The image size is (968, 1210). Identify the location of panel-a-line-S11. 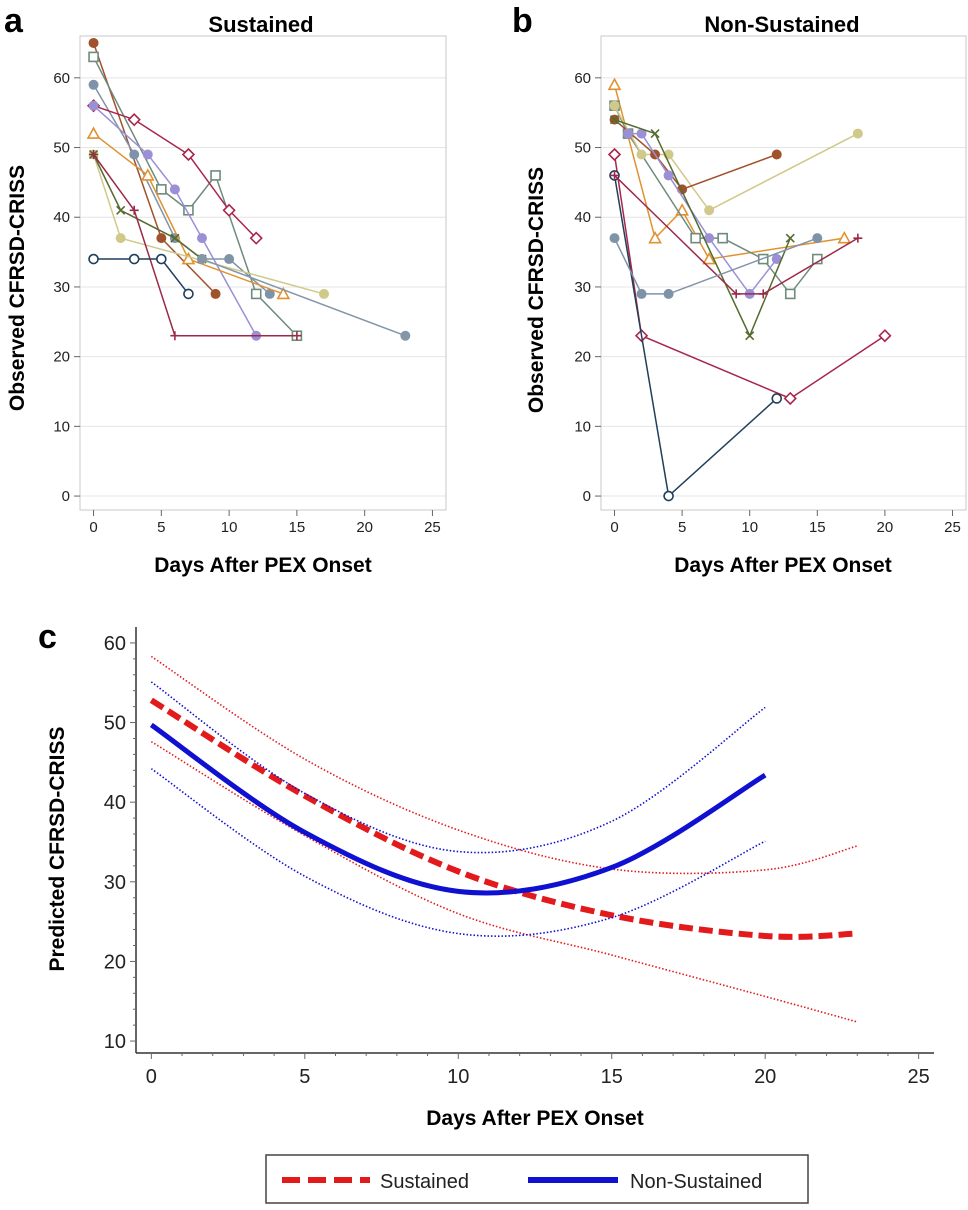
(303, 297).